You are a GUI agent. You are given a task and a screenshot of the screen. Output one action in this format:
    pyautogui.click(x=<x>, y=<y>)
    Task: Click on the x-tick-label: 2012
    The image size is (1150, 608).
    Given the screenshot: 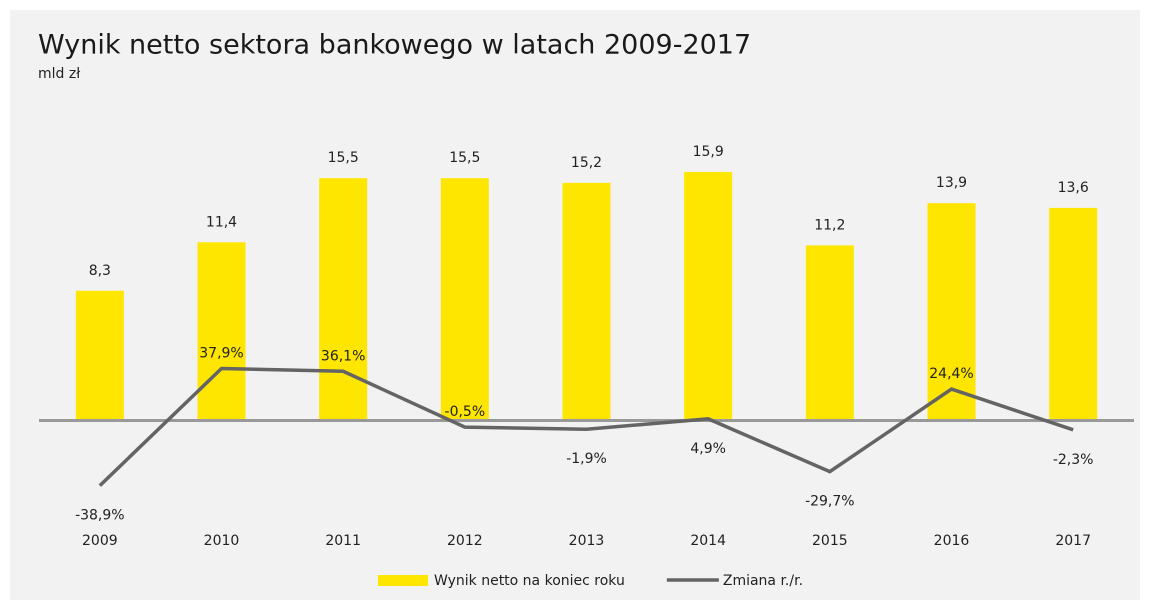 What is the action you would take?
    pyautogui.click(x=465, y=541)
    